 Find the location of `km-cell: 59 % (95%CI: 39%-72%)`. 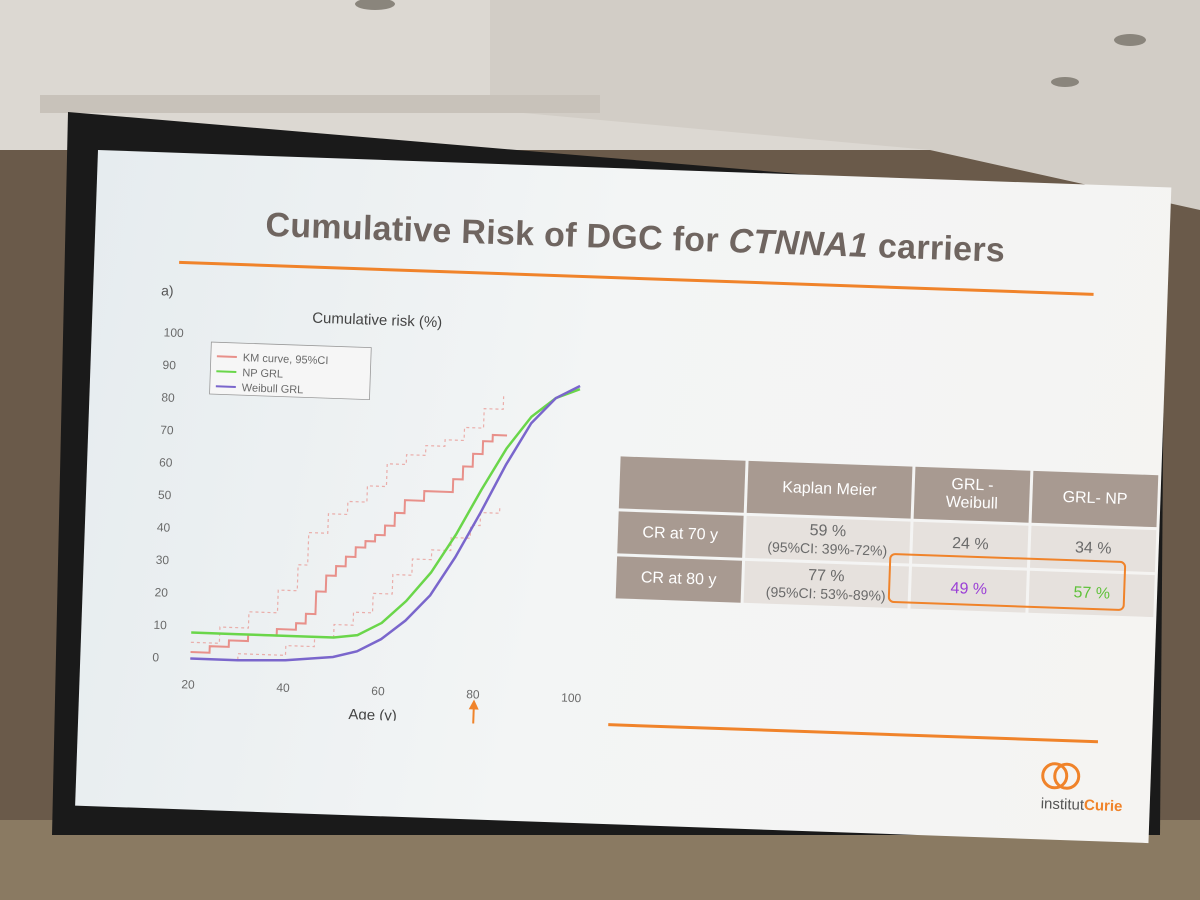

km-cell: 59 % (95%CI: 39%-72%) is located at coordinates (827, 539).